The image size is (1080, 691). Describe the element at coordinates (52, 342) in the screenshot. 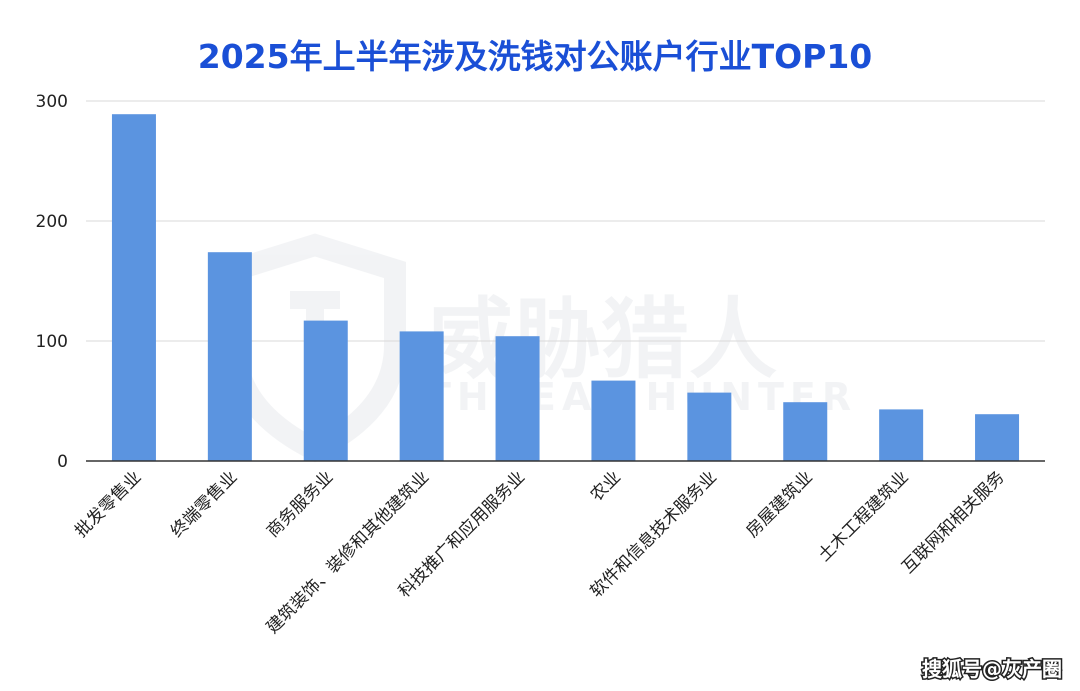

I see `y-tick-label: 100` at that location.